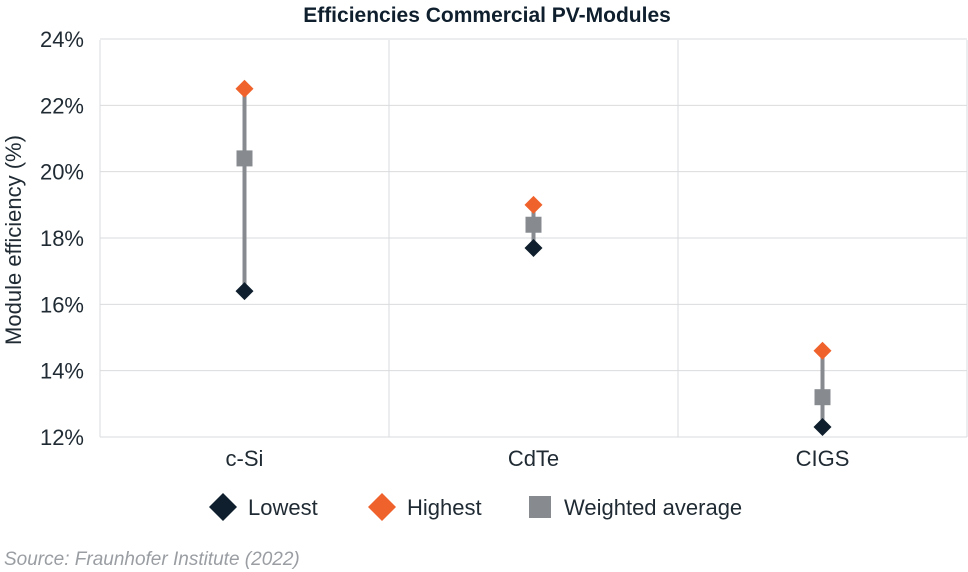 The height and width of the screenshot is (572, 968). I want to click on legend-label: Weighted average, so click(653, 507).